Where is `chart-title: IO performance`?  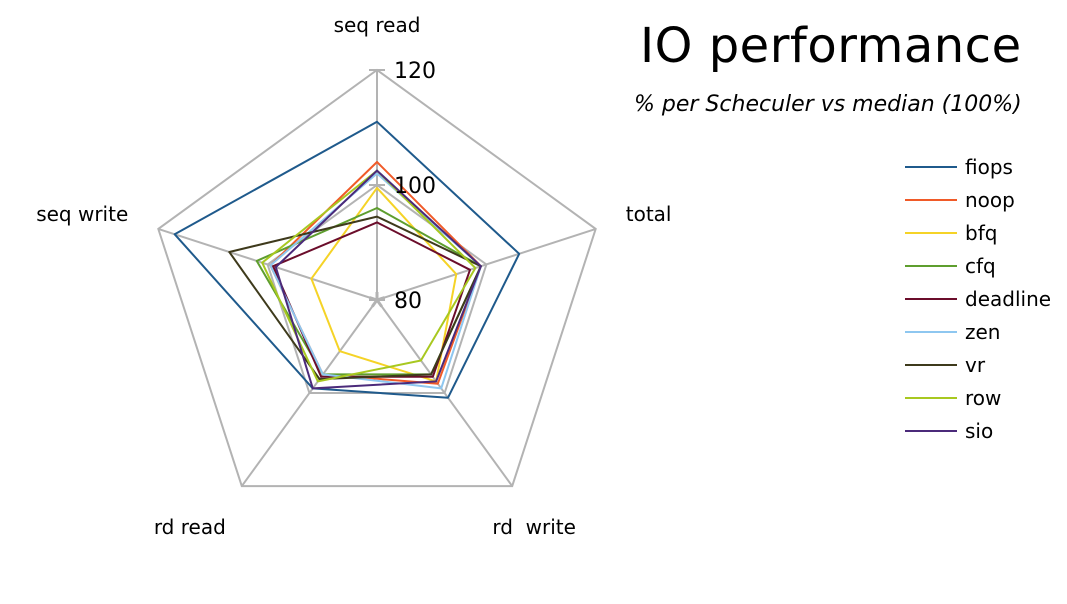
chart-title: IO performance is located at coordinates (831, 46).